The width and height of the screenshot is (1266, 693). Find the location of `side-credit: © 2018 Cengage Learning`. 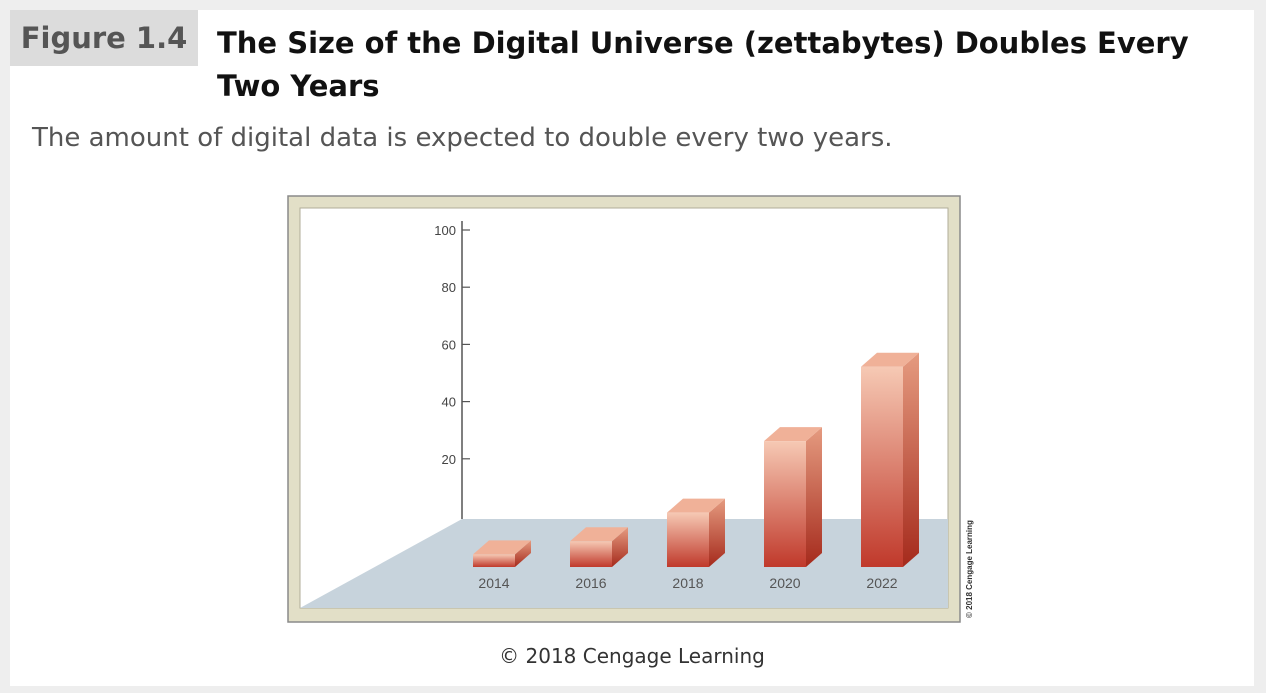

side-credit: © 2018 Cengage Learning is located at coordinates (969, 569).